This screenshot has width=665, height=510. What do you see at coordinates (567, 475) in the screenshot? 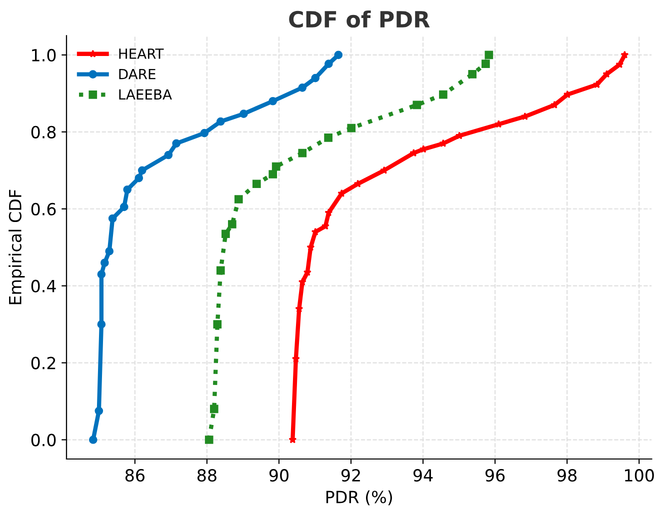
I see `x-tick-label: 98` at bounding box center [567, 475].